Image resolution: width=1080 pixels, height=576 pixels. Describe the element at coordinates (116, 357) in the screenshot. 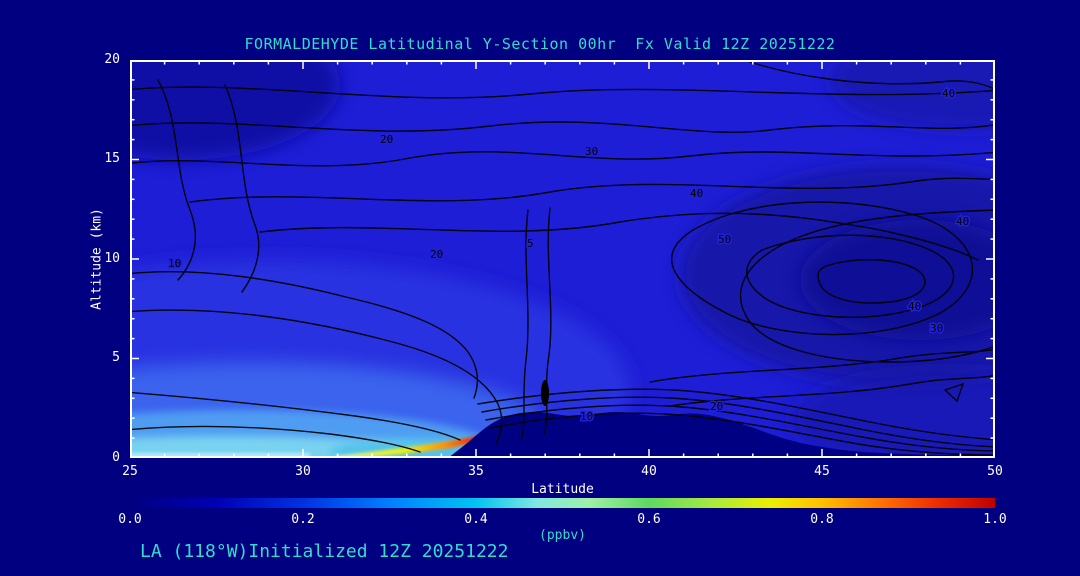

I see `y-tick-label: 5` at that location.